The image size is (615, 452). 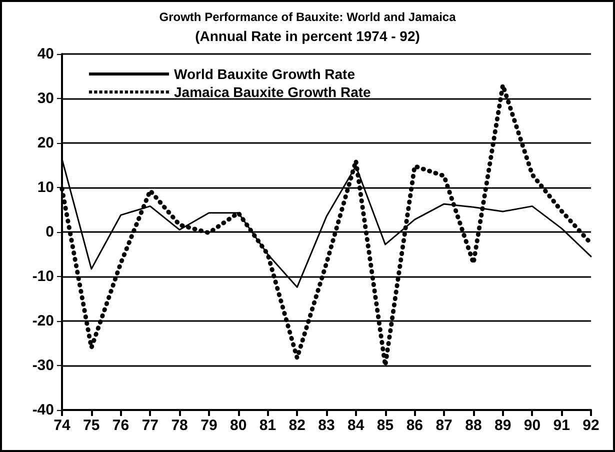 What do you see at coordinates (297, 425) in the screenshot?
I see `x-tick-label: 82` at bounding box center [297, 425].